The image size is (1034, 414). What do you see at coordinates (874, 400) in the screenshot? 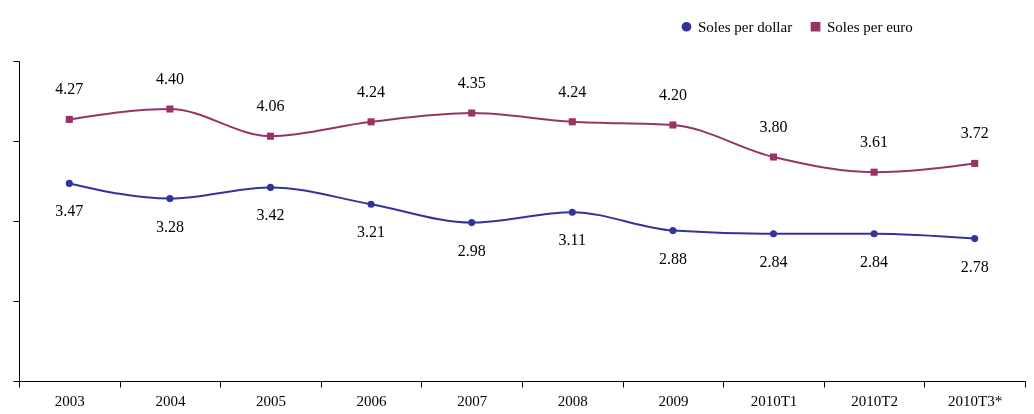
I see `x-tick-label: 2010T2` at bounding box center [874, 400].